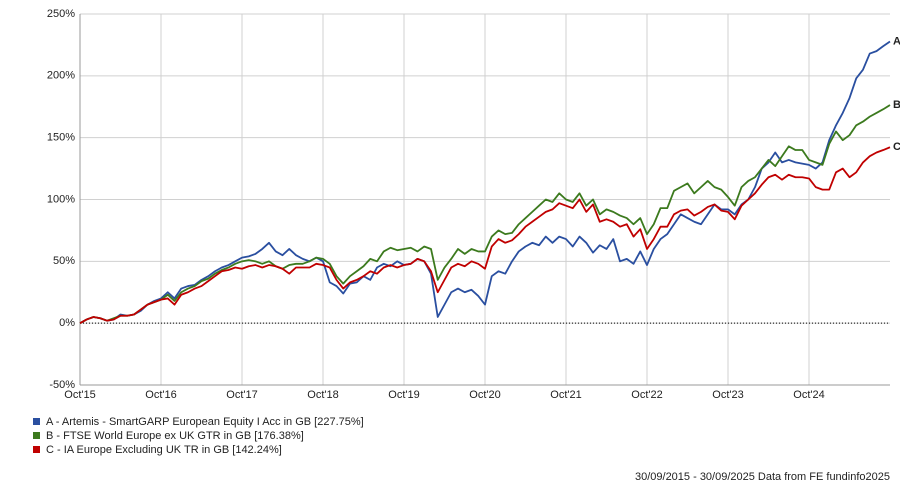  Describe the element at coordinates (160, 395) in the screenshot. I see `x-tick-label: Oct'16` at that location.